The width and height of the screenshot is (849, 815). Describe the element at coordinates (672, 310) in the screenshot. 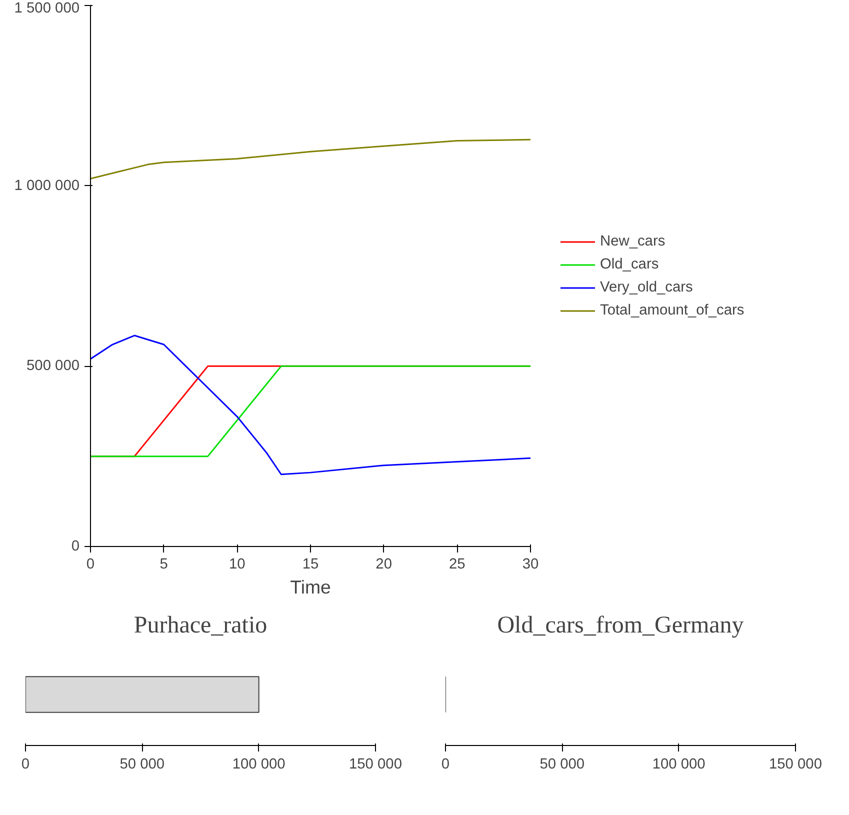

I see `legend-label: Total_amount_of_cars` at that location.